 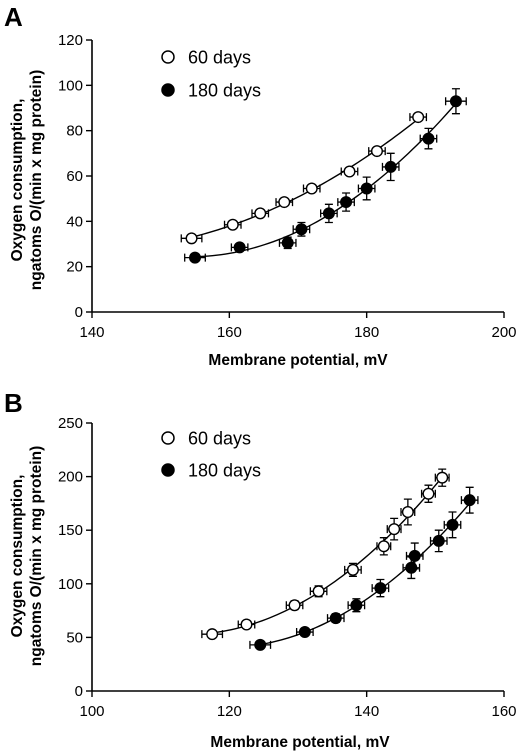 I want to click on panel-b-y-tick-label: 150, so click(x=70, y=530).